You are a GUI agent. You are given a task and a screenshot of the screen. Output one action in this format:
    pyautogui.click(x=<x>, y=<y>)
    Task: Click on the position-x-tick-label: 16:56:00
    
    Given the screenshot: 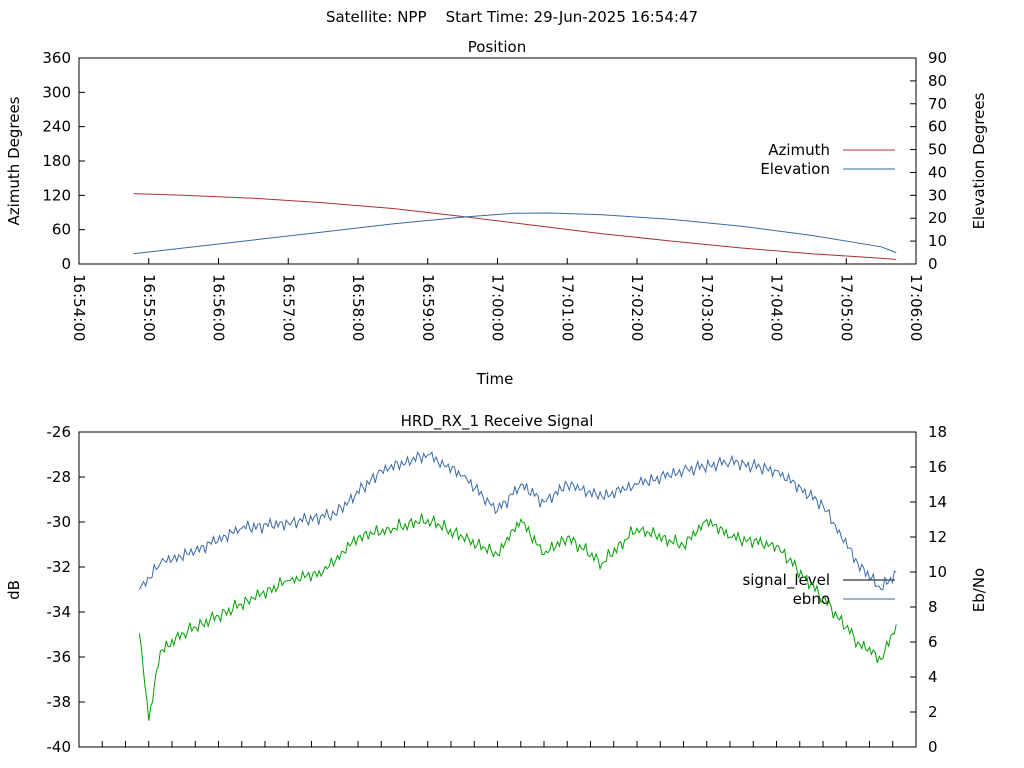 What is the action you would take?
    pyautogui.click(x=219, y=307)
    